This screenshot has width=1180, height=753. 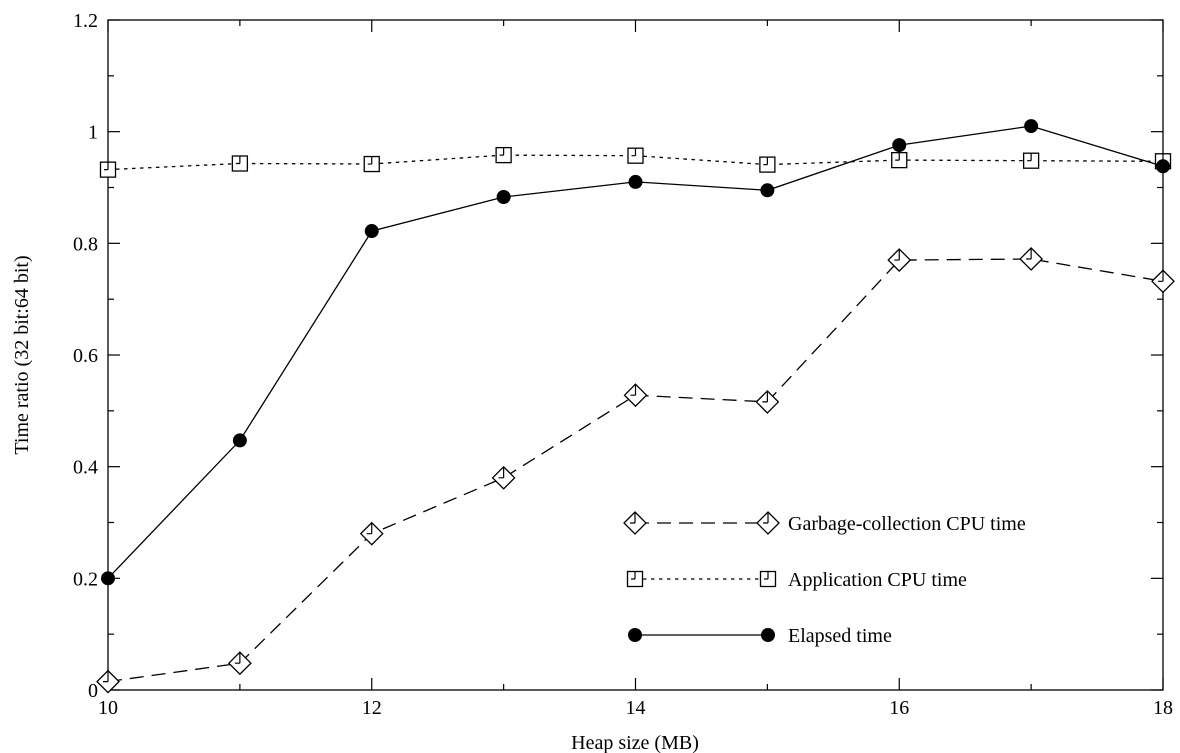 I want to click on y-tick-label: 0, so click(x=93, y=691).